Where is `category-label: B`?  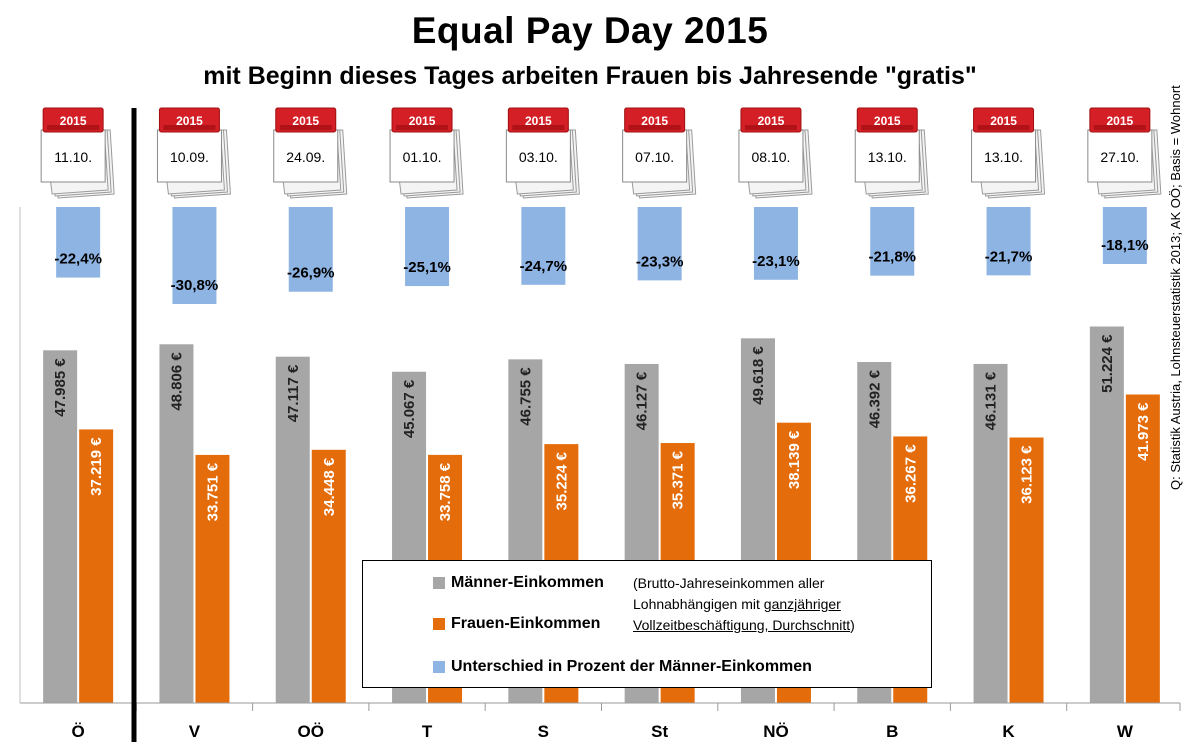 category-label: B is located at coordinates (892, 731).